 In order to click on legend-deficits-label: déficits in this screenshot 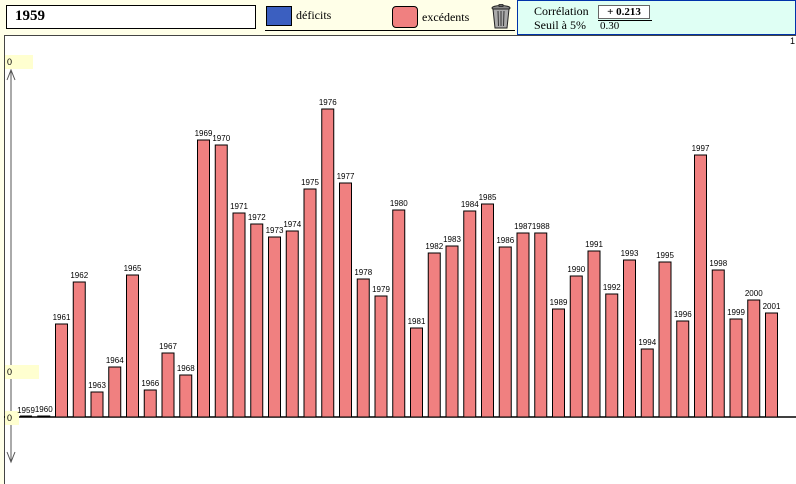, I will do `click(314, 15)`.